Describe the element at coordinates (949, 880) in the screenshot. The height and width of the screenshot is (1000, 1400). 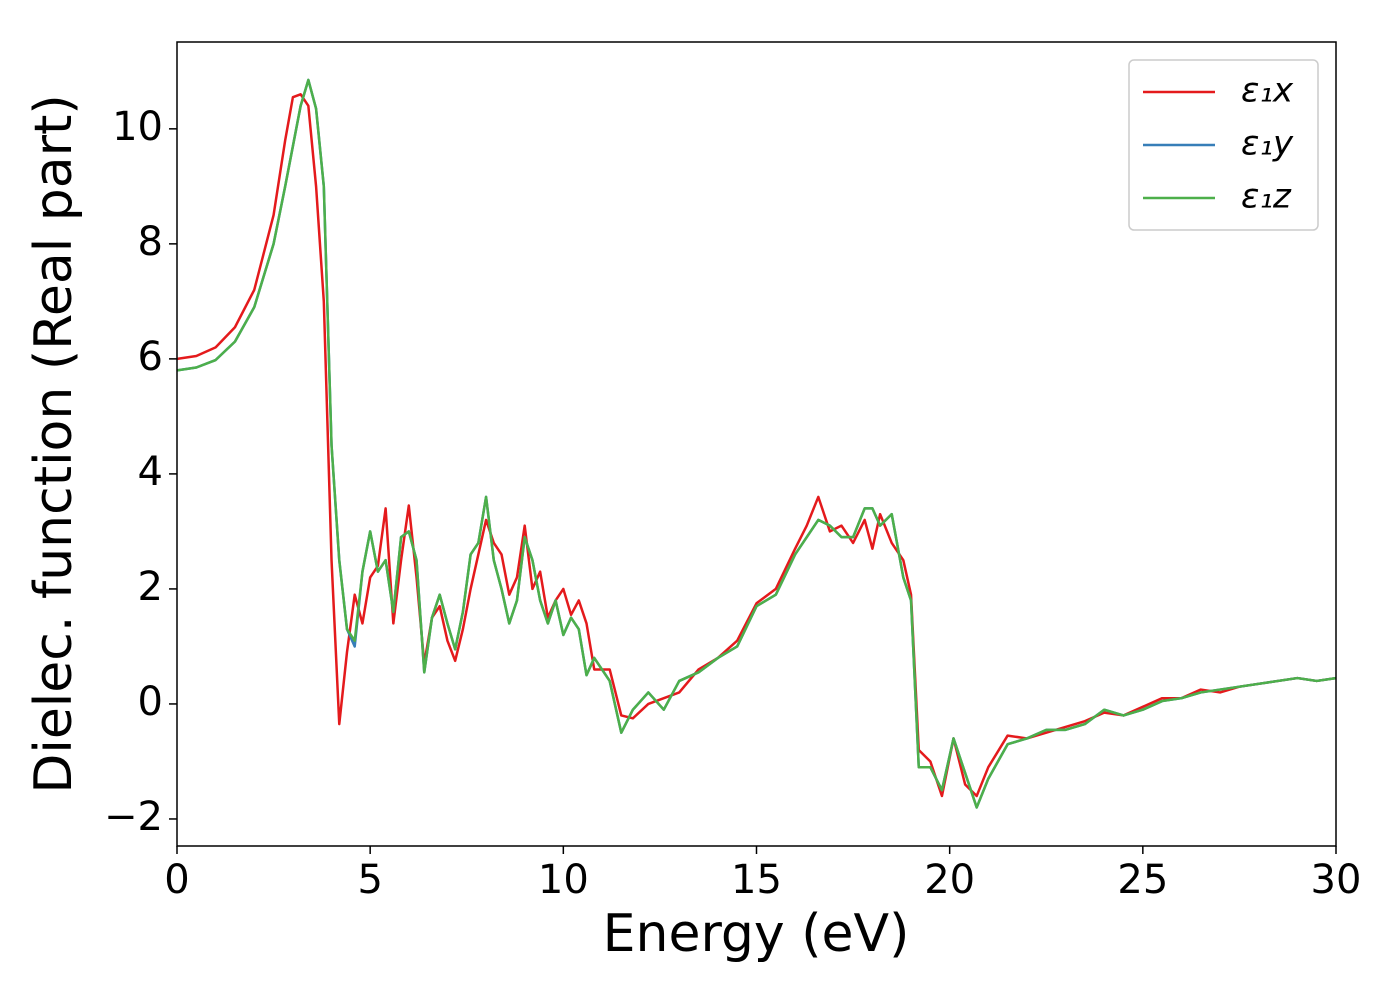
I see `x-tick-label: 20` at that location.